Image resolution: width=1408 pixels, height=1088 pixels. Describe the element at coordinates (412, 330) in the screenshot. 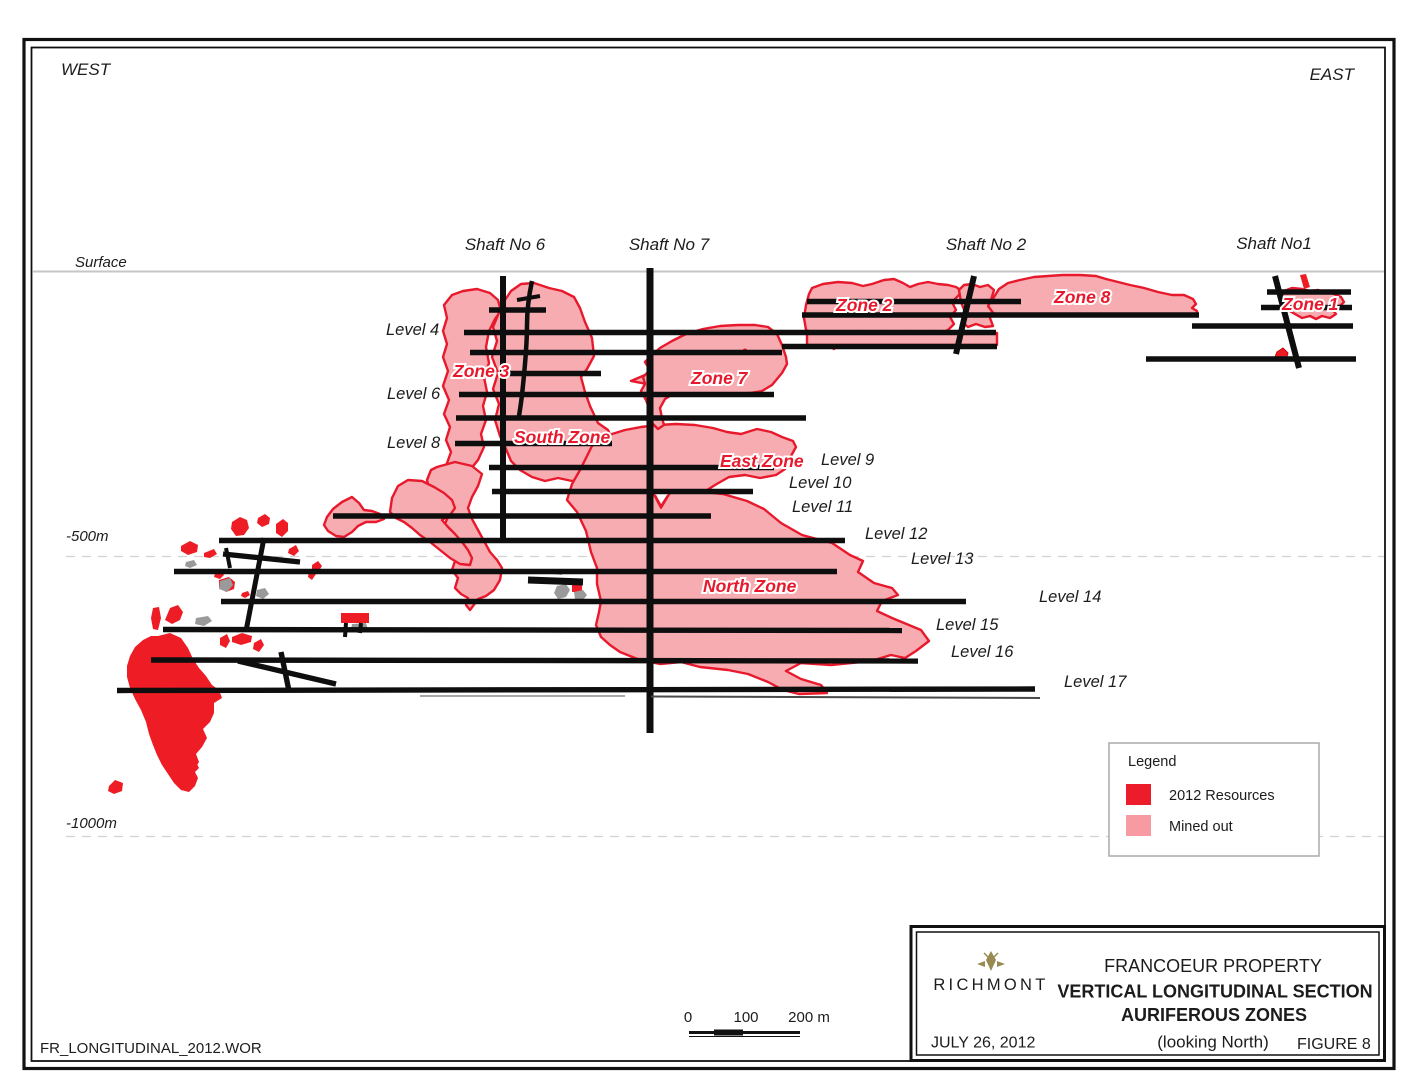

I see `svg-text: Level 4` at that location.